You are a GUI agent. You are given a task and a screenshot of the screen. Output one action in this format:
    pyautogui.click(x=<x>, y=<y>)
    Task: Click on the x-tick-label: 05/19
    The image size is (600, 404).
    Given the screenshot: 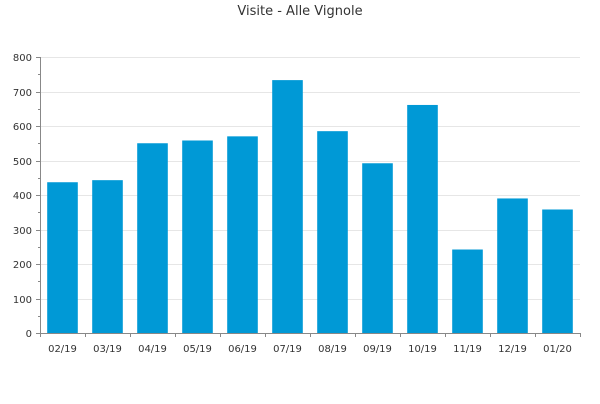 What is the action you would take?
    pyautogui.click(x=197, y=349)
    